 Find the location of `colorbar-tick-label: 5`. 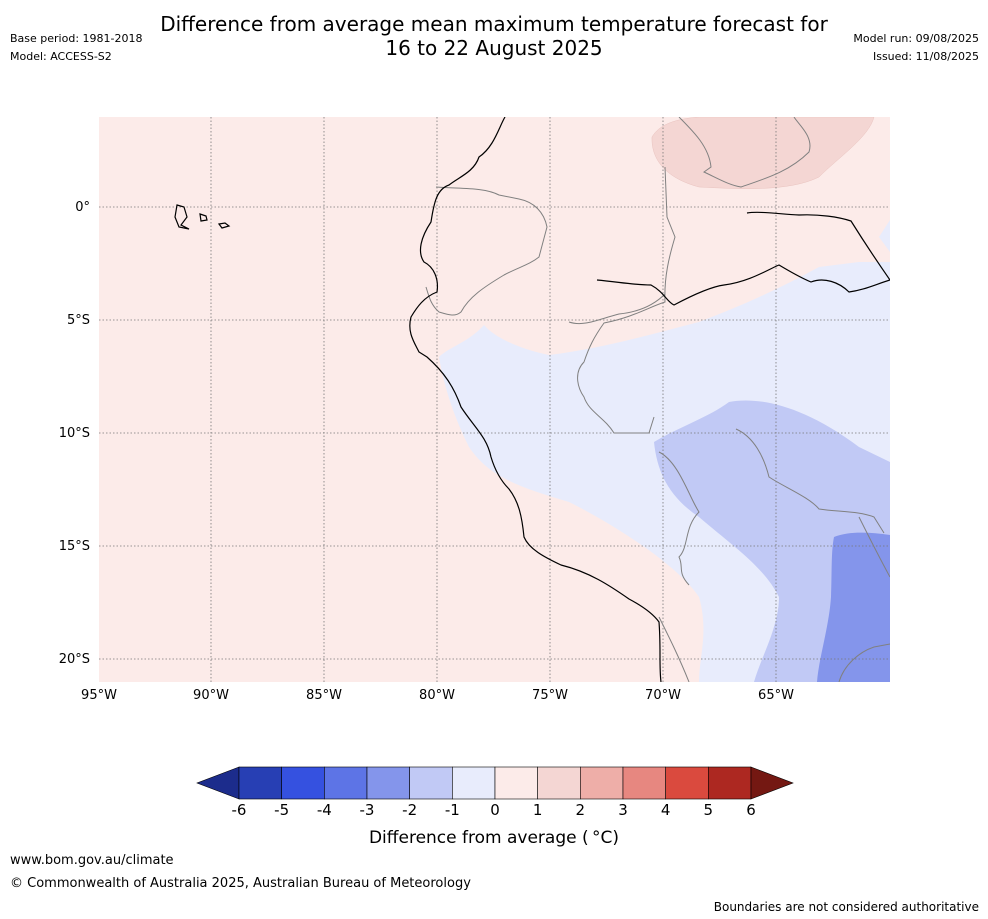

colorbar-tick-label: 5 is located at coordinates (708, 810).